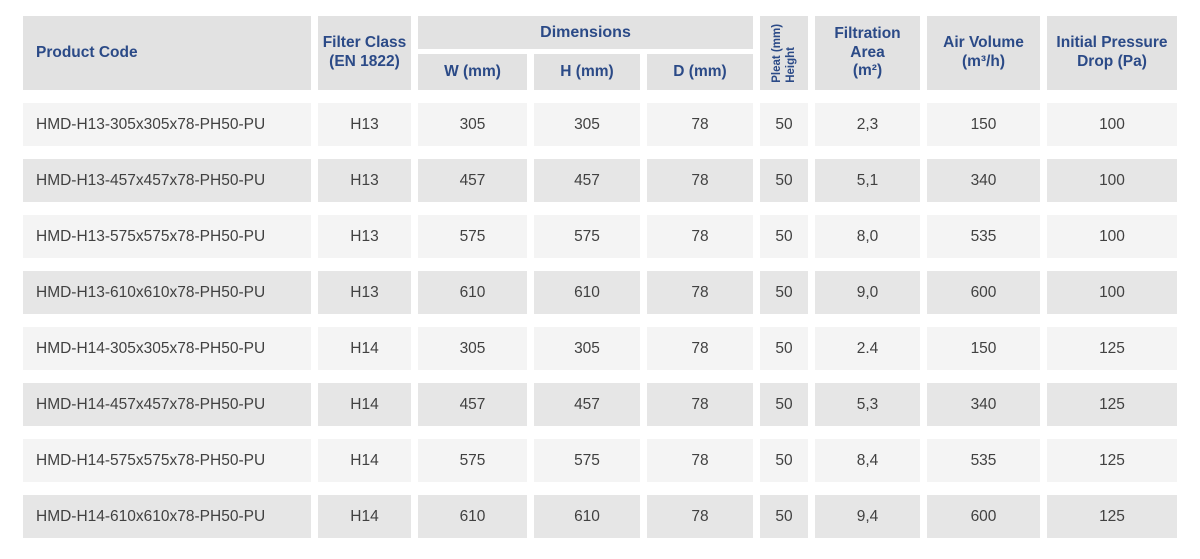 This screenshot has height=559, width=1200. What do you see at coordinates (1112, 53) in the screenshot?
I see `pressure-drop-header: Initial Pressure Drop (Pa)` at bounding box center [1112, 53].